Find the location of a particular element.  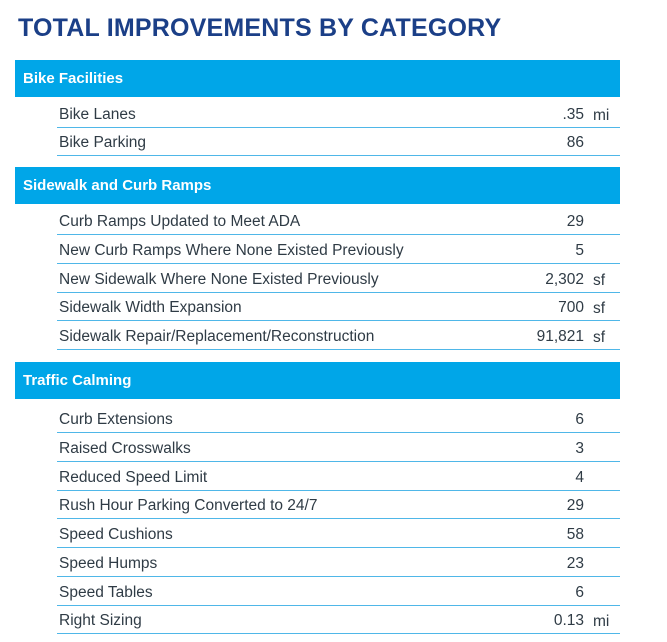

page-title: TOTAL IMPROVEMENTS BY CATEGORY is located at coordinates (260, 28).